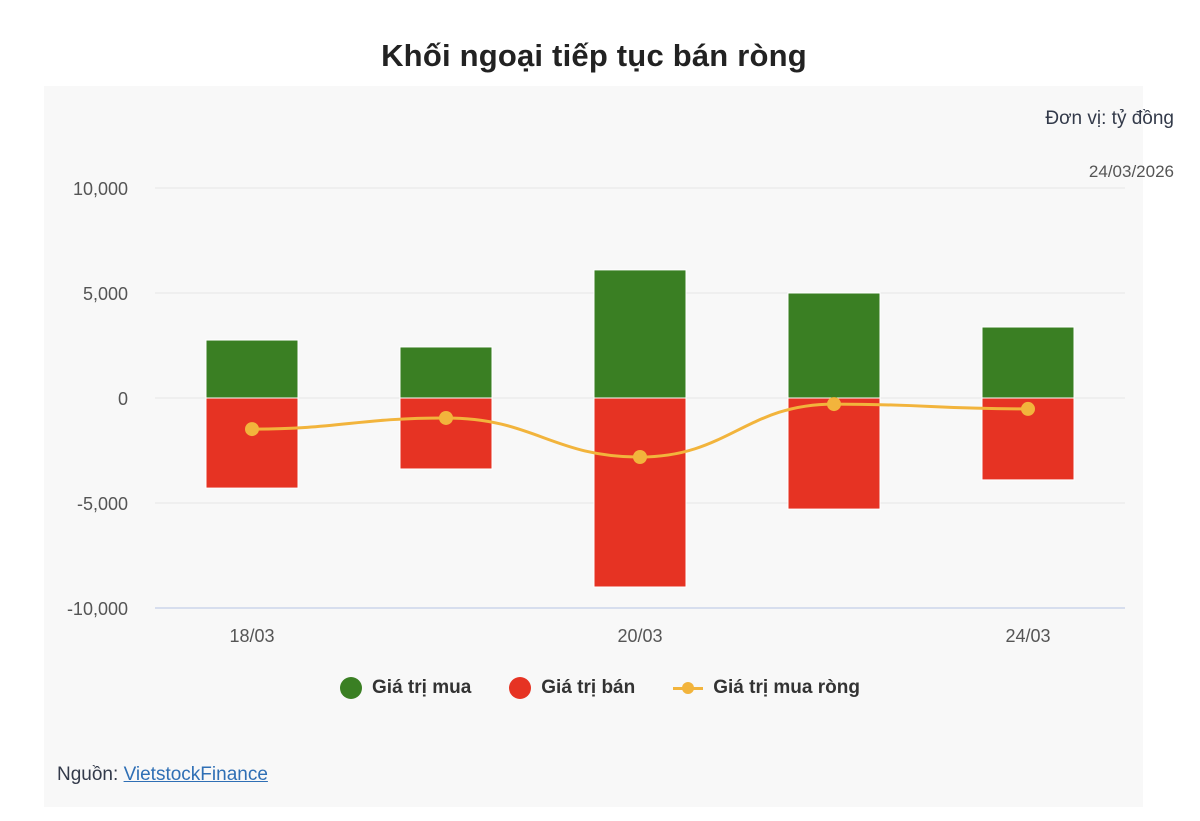 The image size is (1200, 821). Describe the element at coordinates (1131, 171) in the screenshot. I see `date-label: 24/03/2026` at that location.